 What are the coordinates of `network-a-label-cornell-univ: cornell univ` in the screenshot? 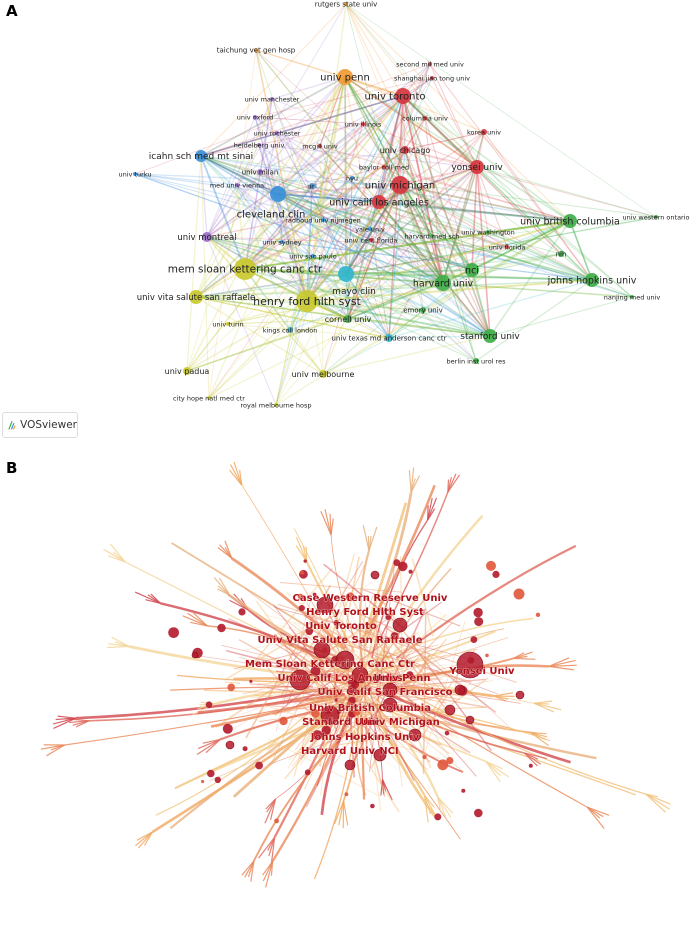 It's located at (348, 319).